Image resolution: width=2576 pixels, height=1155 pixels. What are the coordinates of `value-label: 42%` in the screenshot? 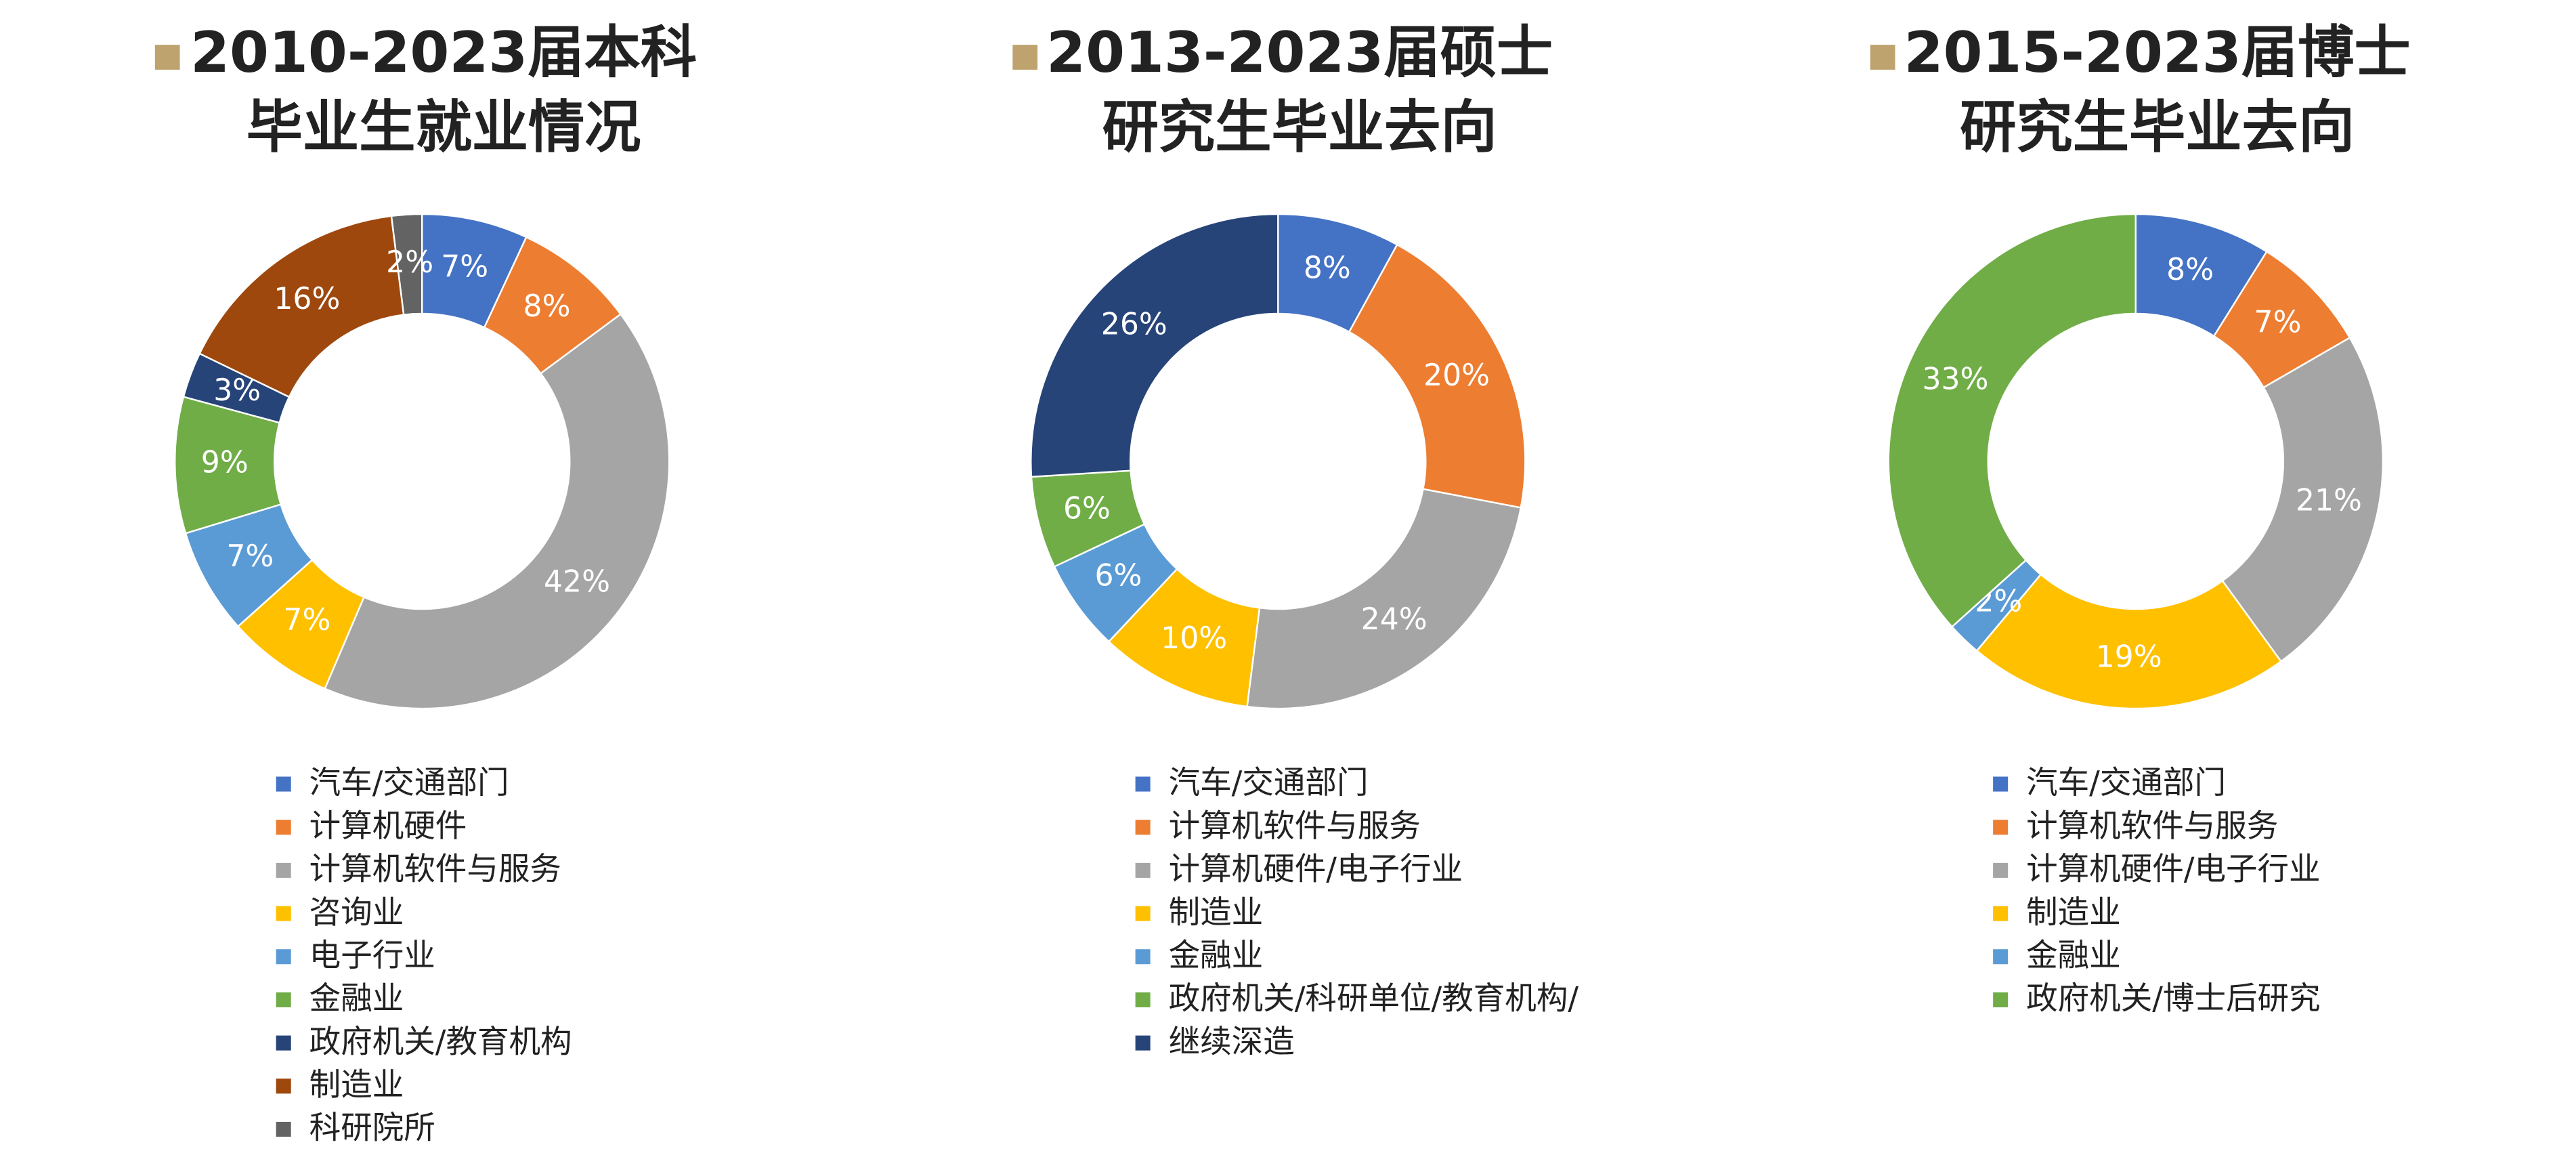 It's located at (577, 582).